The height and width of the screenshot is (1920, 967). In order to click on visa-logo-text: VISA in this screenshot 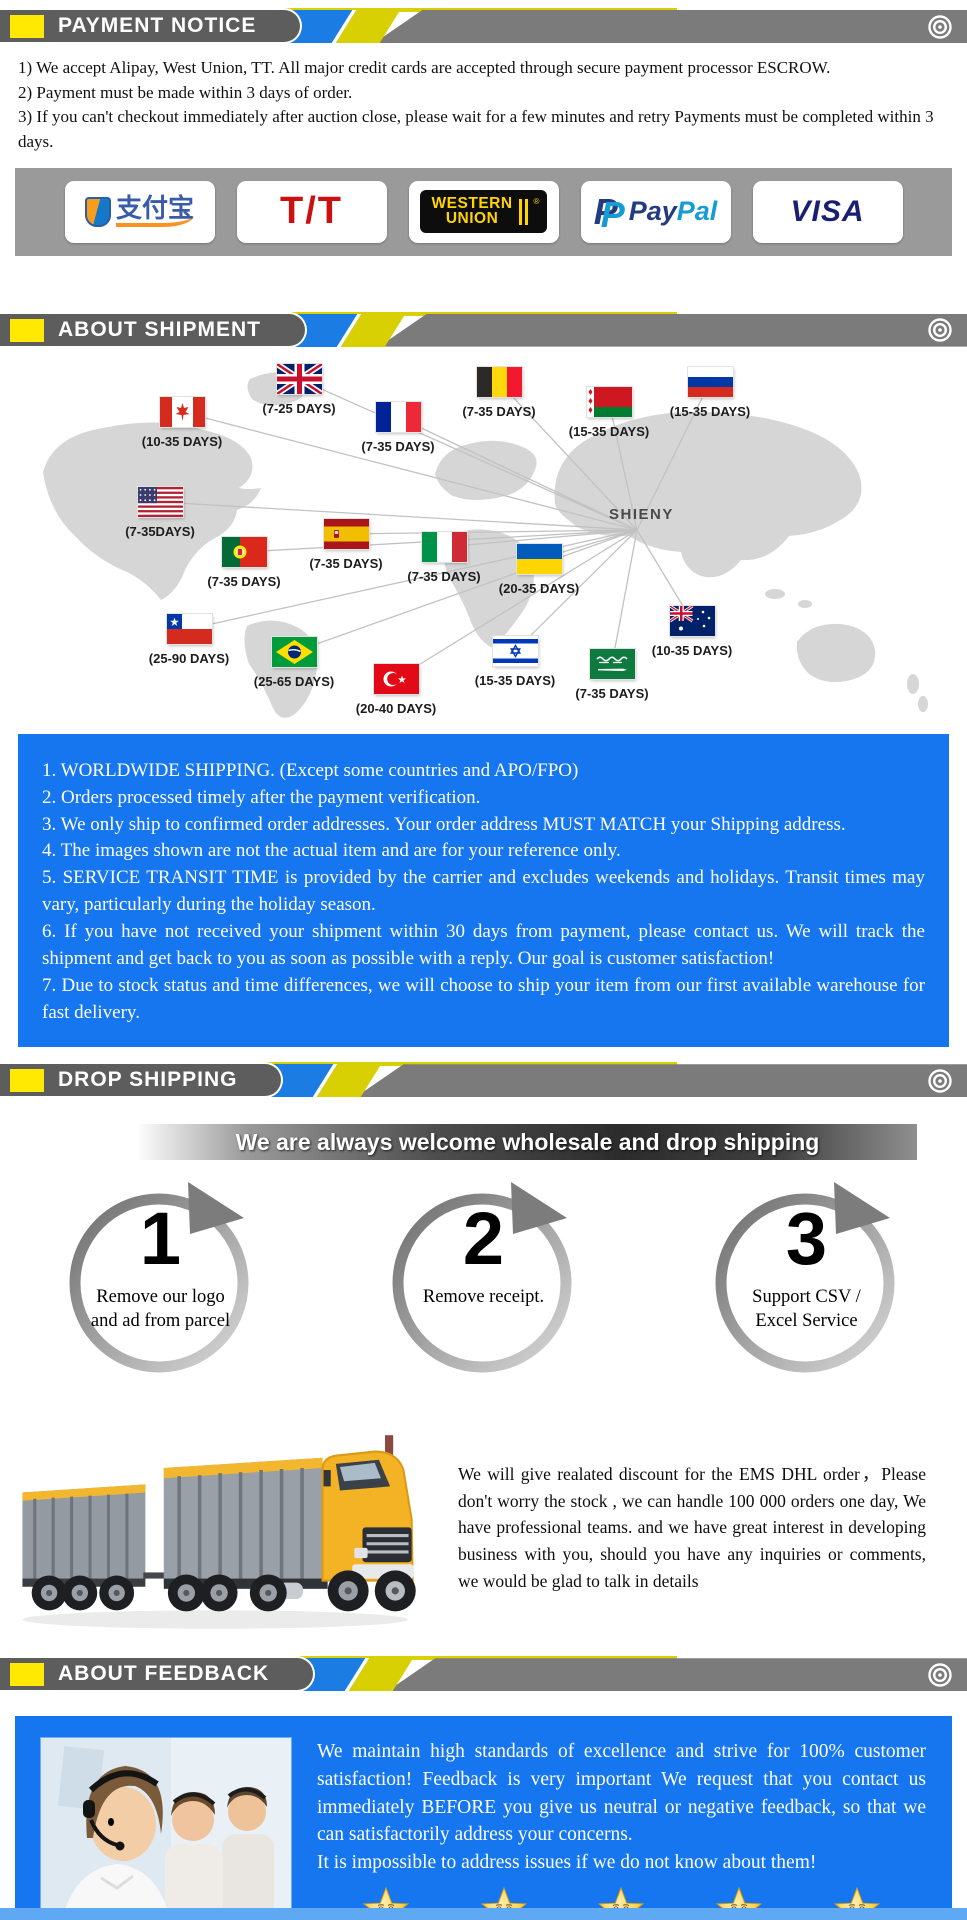, I will do `click(827, 211)`.